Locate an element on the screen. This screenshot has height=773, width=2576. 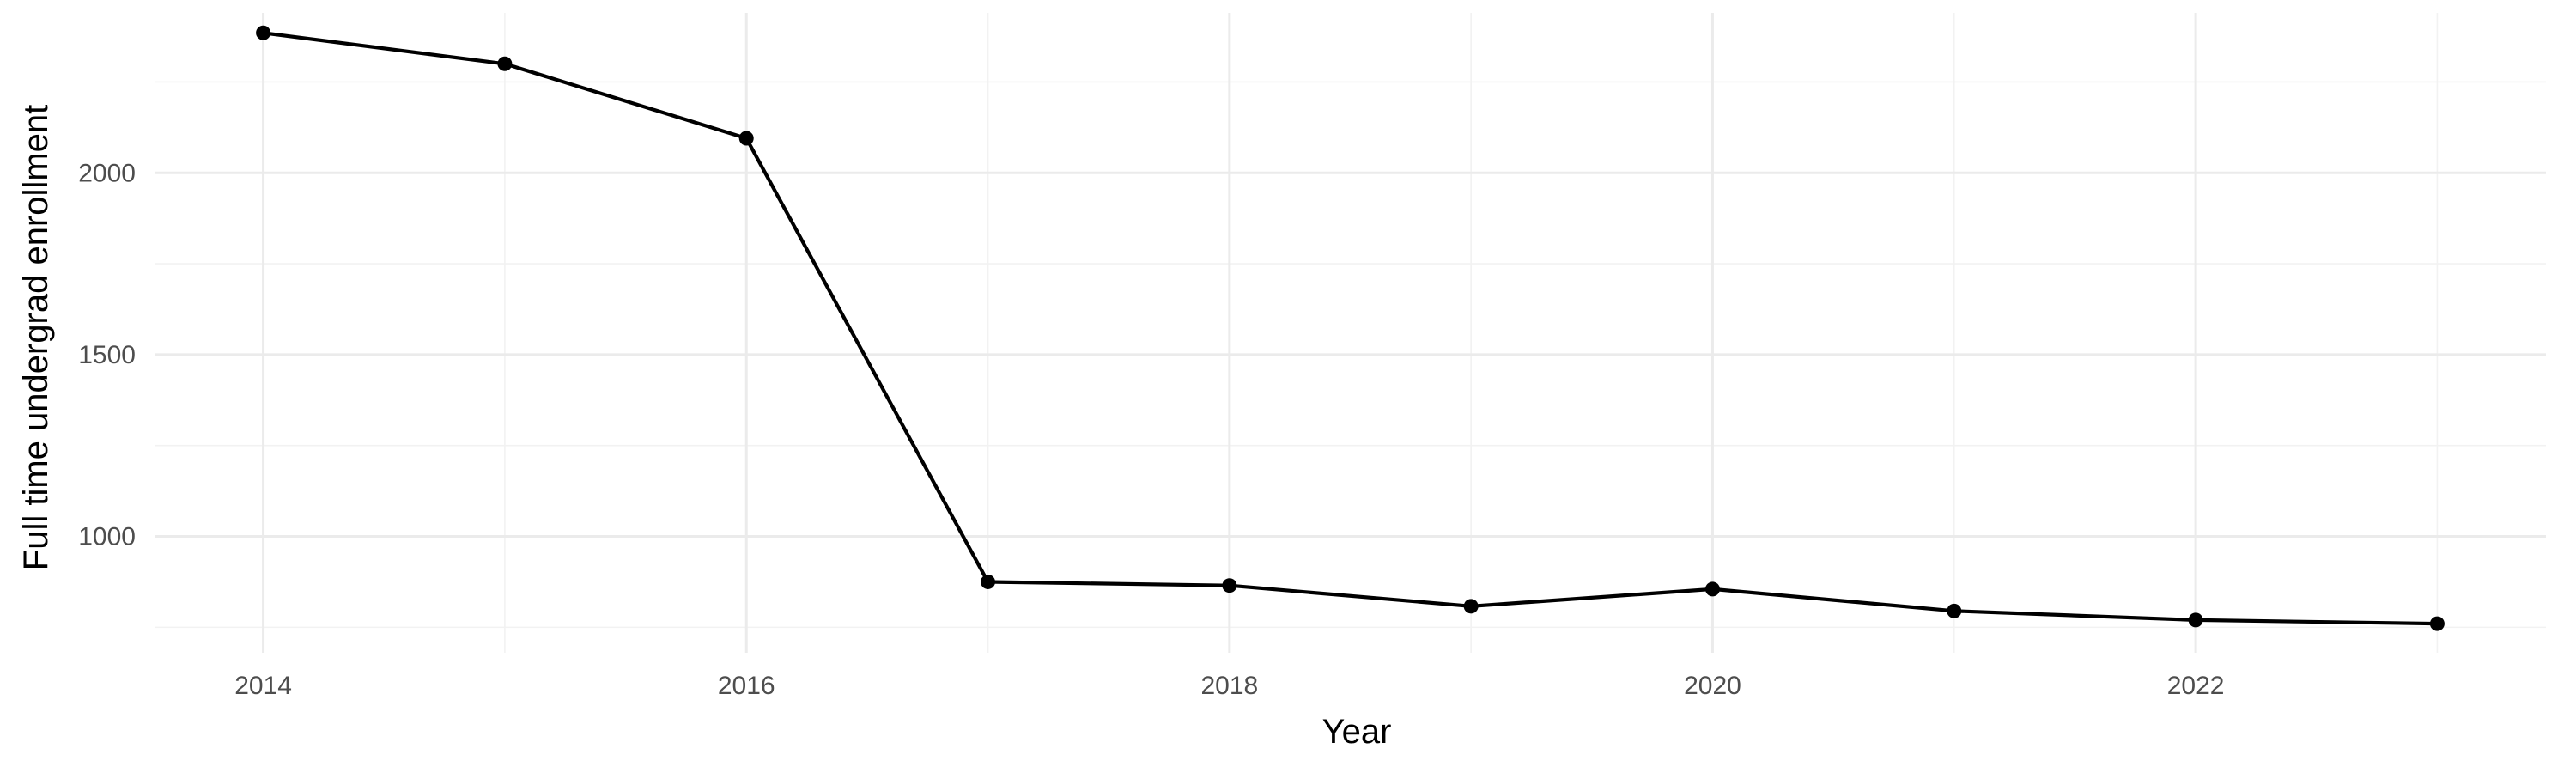
x-tick-label: 2014 is located at coordinates (263, 686).